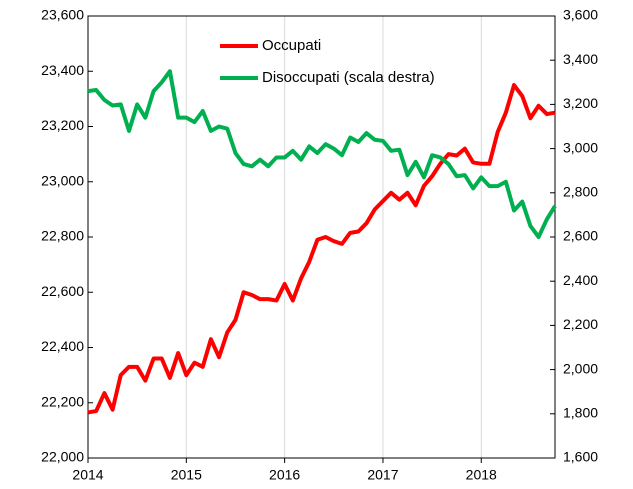 The width and height of the screenshot is (633, 489). Describe the element at coordinates (580, 280) in the screenshot. I see `y2-tick-label: 2,400` at that location.